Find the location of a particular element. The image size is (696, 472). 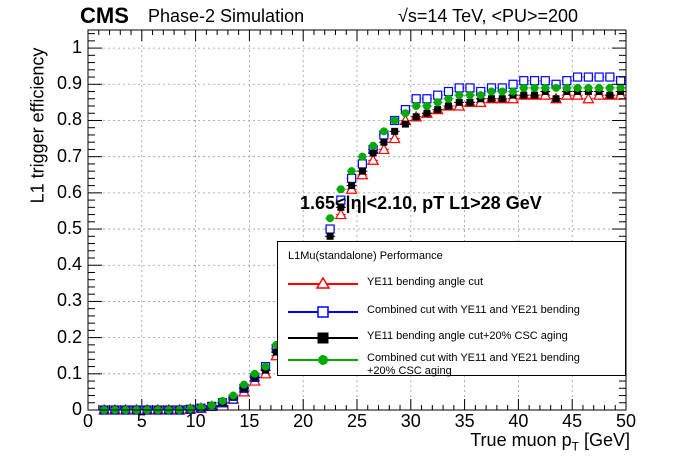

legend-entry-combined: Combined cut with YE11 and YE21 bending is located at coordinates (451, 312).